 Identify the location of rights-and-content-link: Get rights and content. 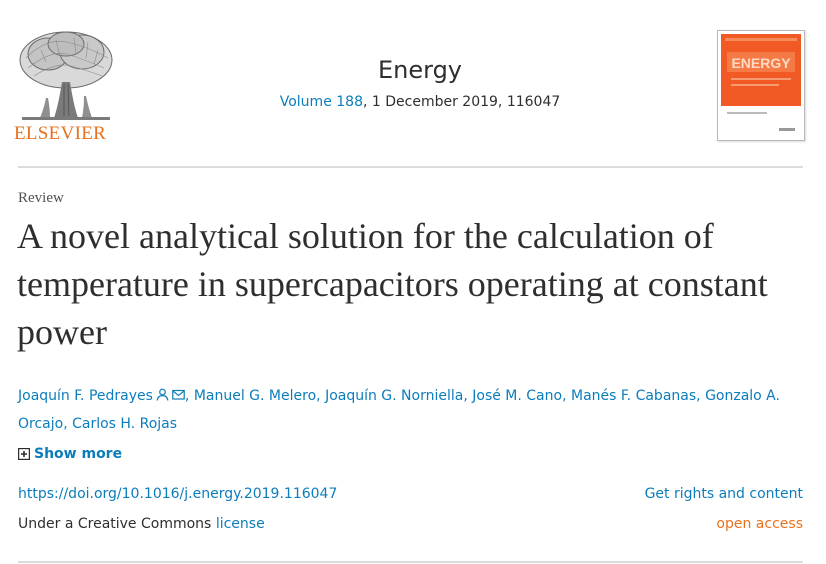
(723, 494).